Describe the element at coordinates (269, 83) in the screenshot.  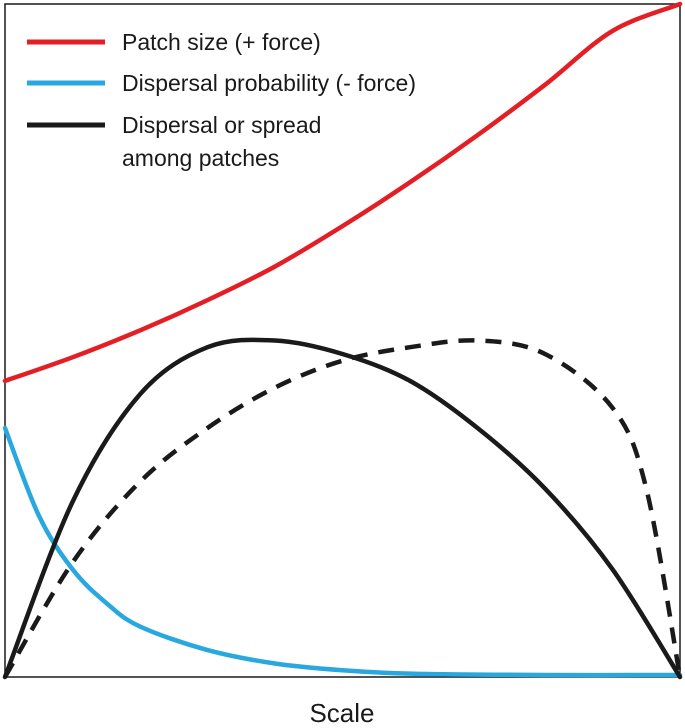
I see `legend-label-dispersal-probability: Dispersal probability (- force)` at that location.